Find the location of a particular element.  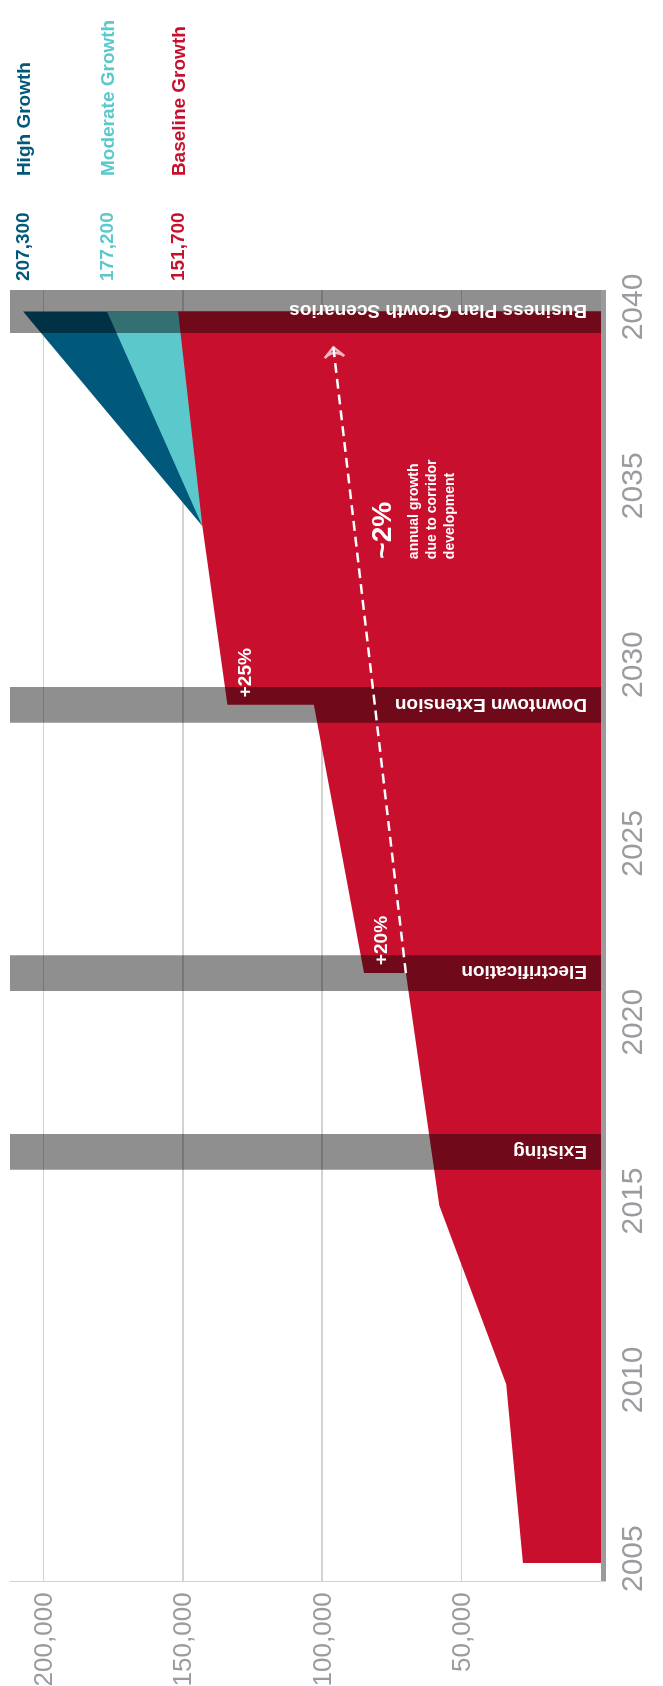

annotation: +20% is located at coordinates (380, 940).